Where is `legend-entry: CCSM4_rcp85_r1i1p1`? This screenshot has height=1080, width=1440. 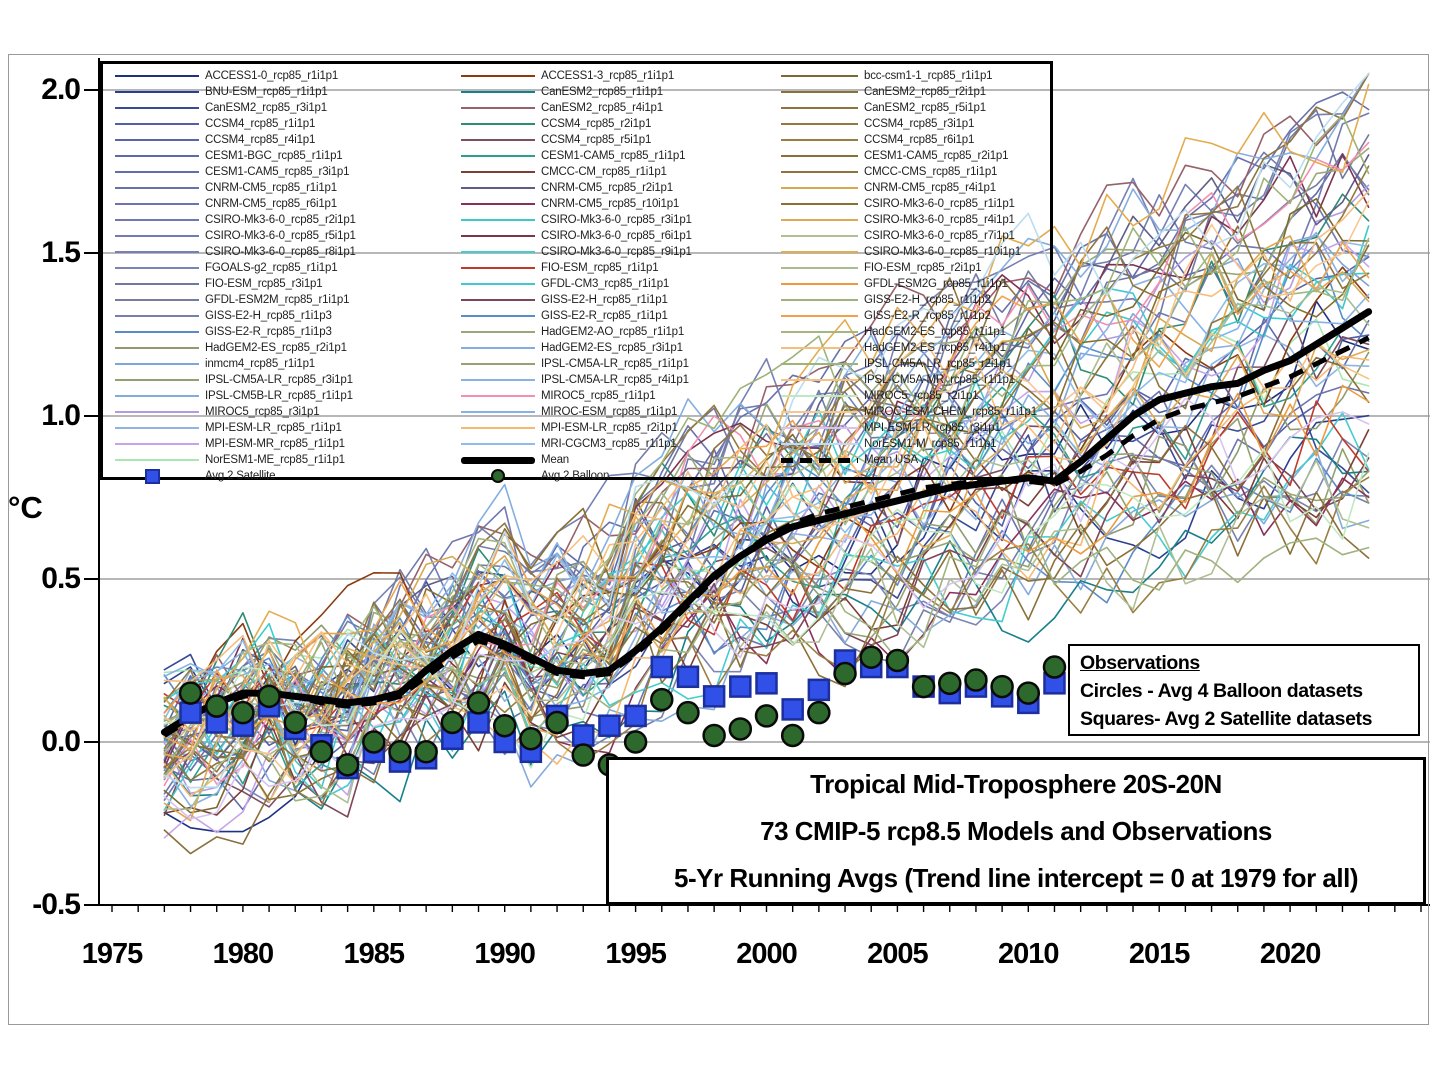
legend-entry: CCSM4_rcp85_r1i1p1 is located at coordinates (235, 124).